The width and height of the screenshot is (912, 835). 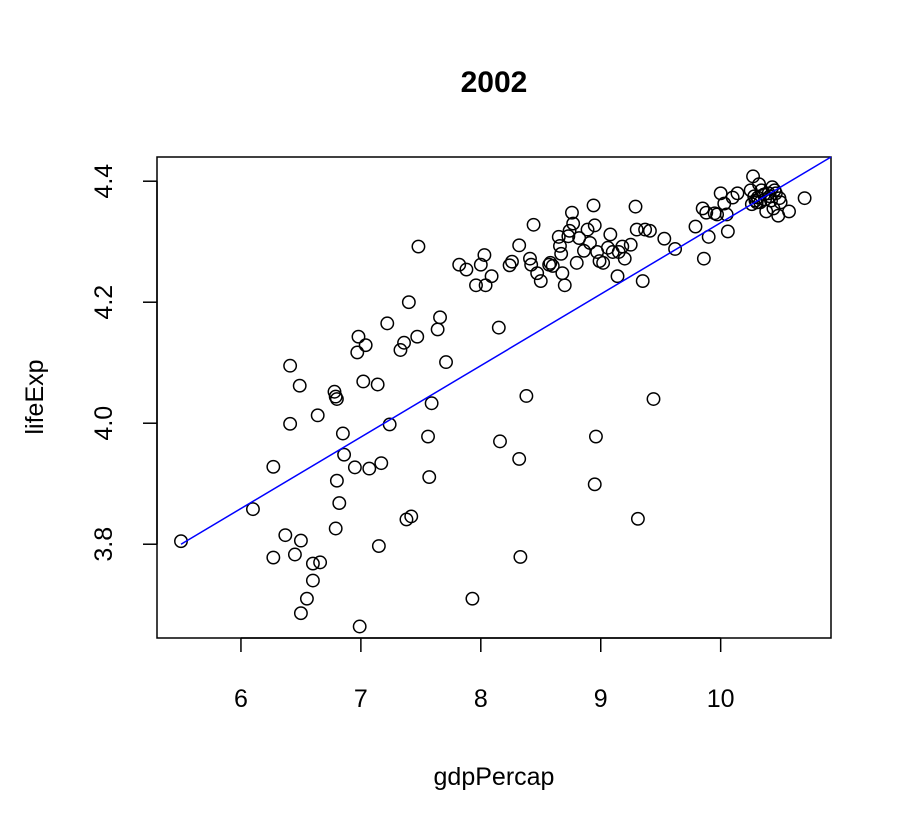 What do you see at coordinates (104, 544) in the screenshot?
I see `y-tick-label: 3.8` at bounding box center [104, 544].